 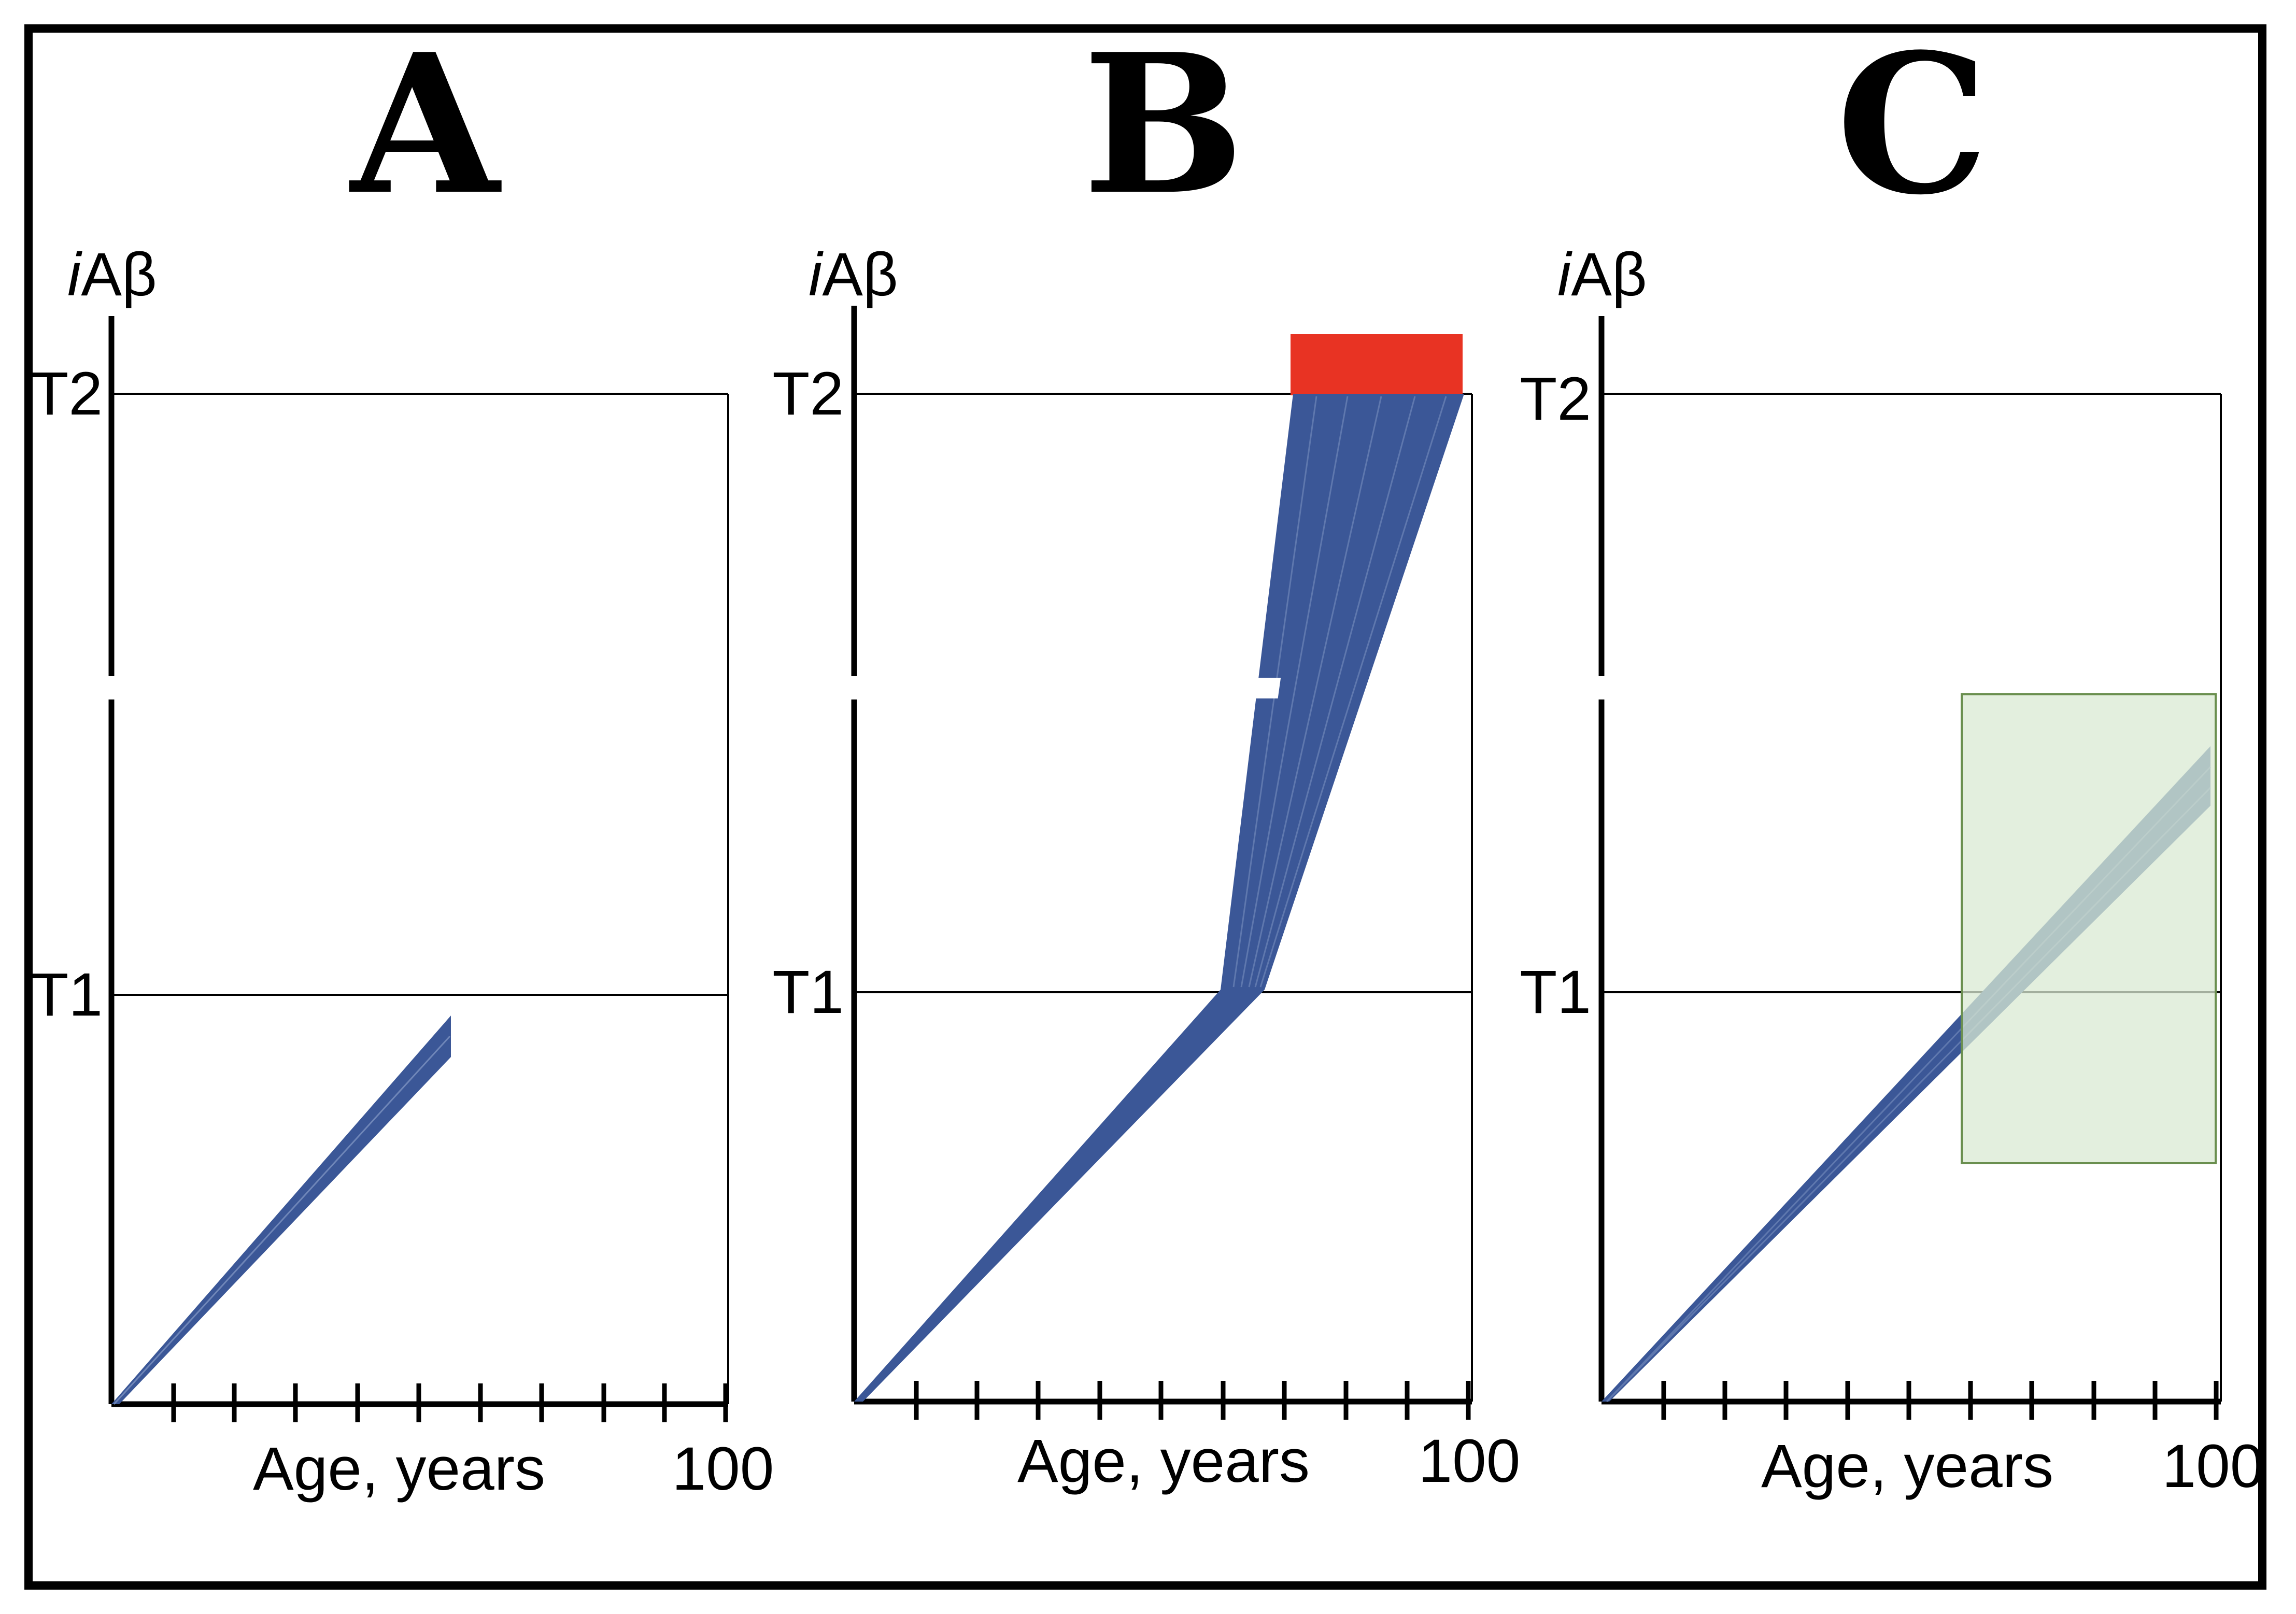 What do you see at coordinates (808, 992) in the screenshot?
I see `t1-label-b: T1` at bounding box center [808, 992].